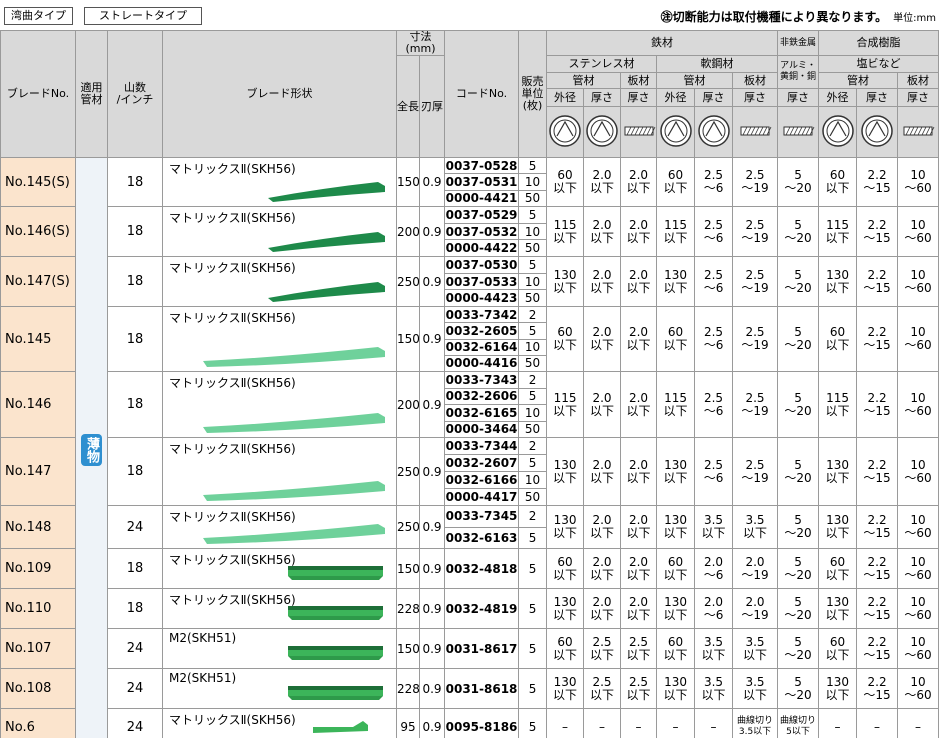 The image size is (940, 738). Describe the element at coordinates (482, 648) in the screenshot. I see `code-cell: 0031-8617` at that location.